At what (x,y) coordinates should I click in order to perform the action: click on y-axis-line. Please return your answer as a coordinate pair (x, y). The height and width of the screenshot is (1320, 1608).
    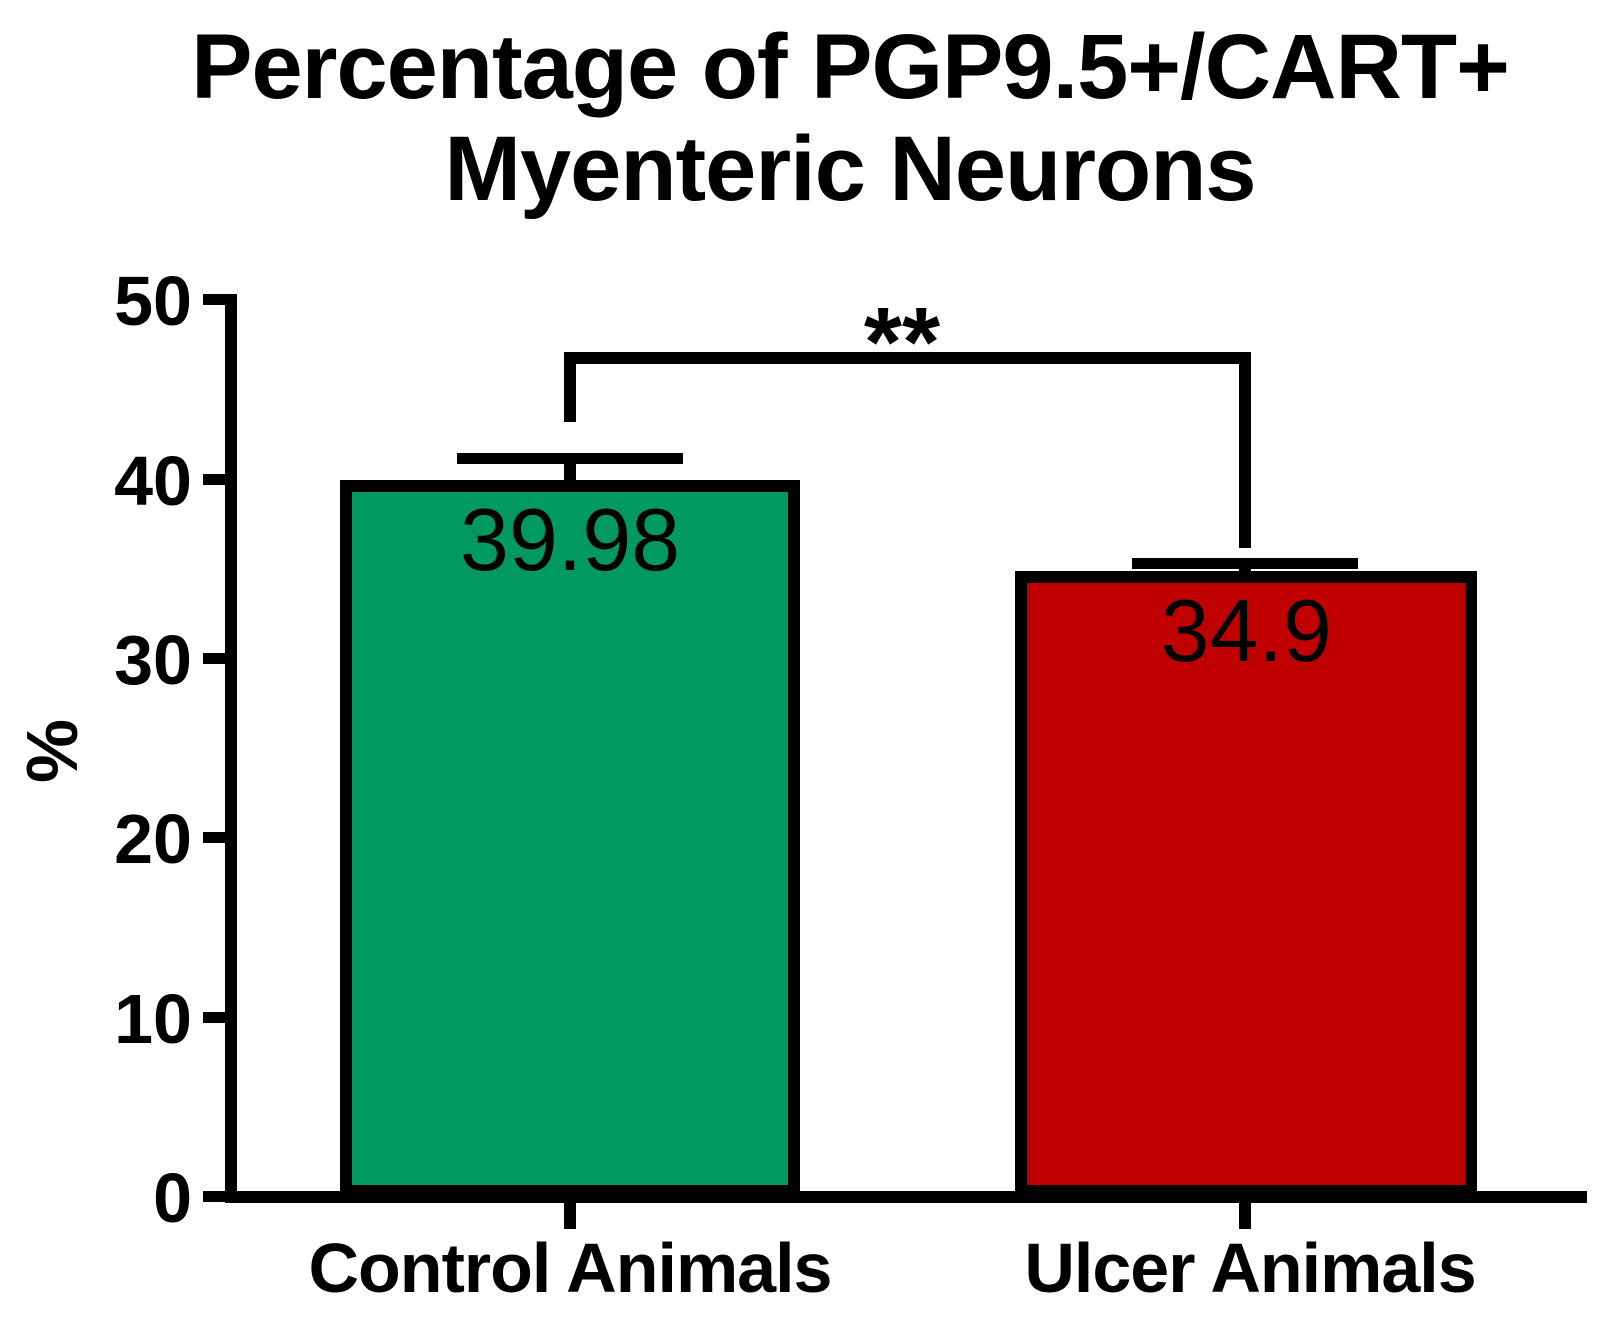
    Looking at the image, I should click on (231, 748).